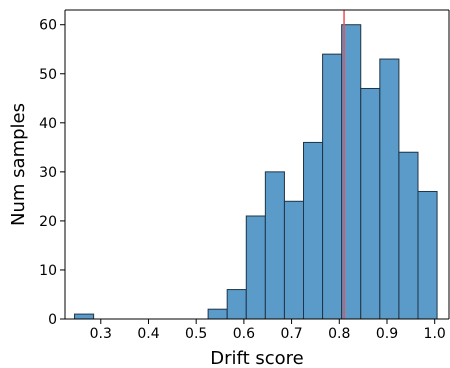 Image resolution: width=450 pixels, height=368 pixels. I want to click on y-tick-label: 0, so click(52, 320).